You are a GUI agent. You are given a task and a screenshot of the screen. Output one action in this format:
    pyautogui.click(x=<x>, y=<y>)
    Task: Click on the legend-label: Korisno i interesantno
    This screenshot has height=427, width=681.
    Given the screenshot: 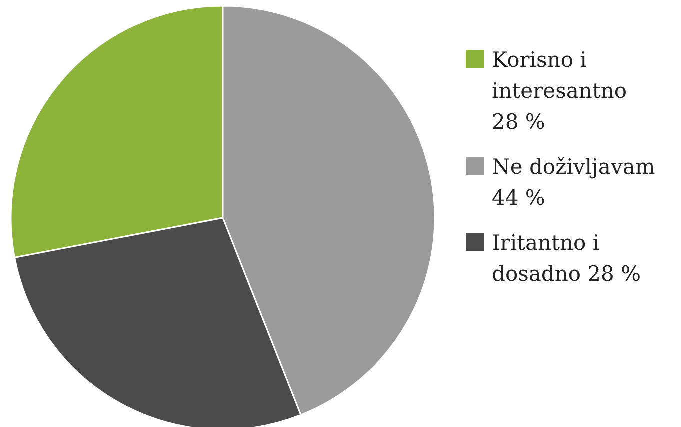 What is the action you would take?
    pyautogui.click(x=560, y=75)
    